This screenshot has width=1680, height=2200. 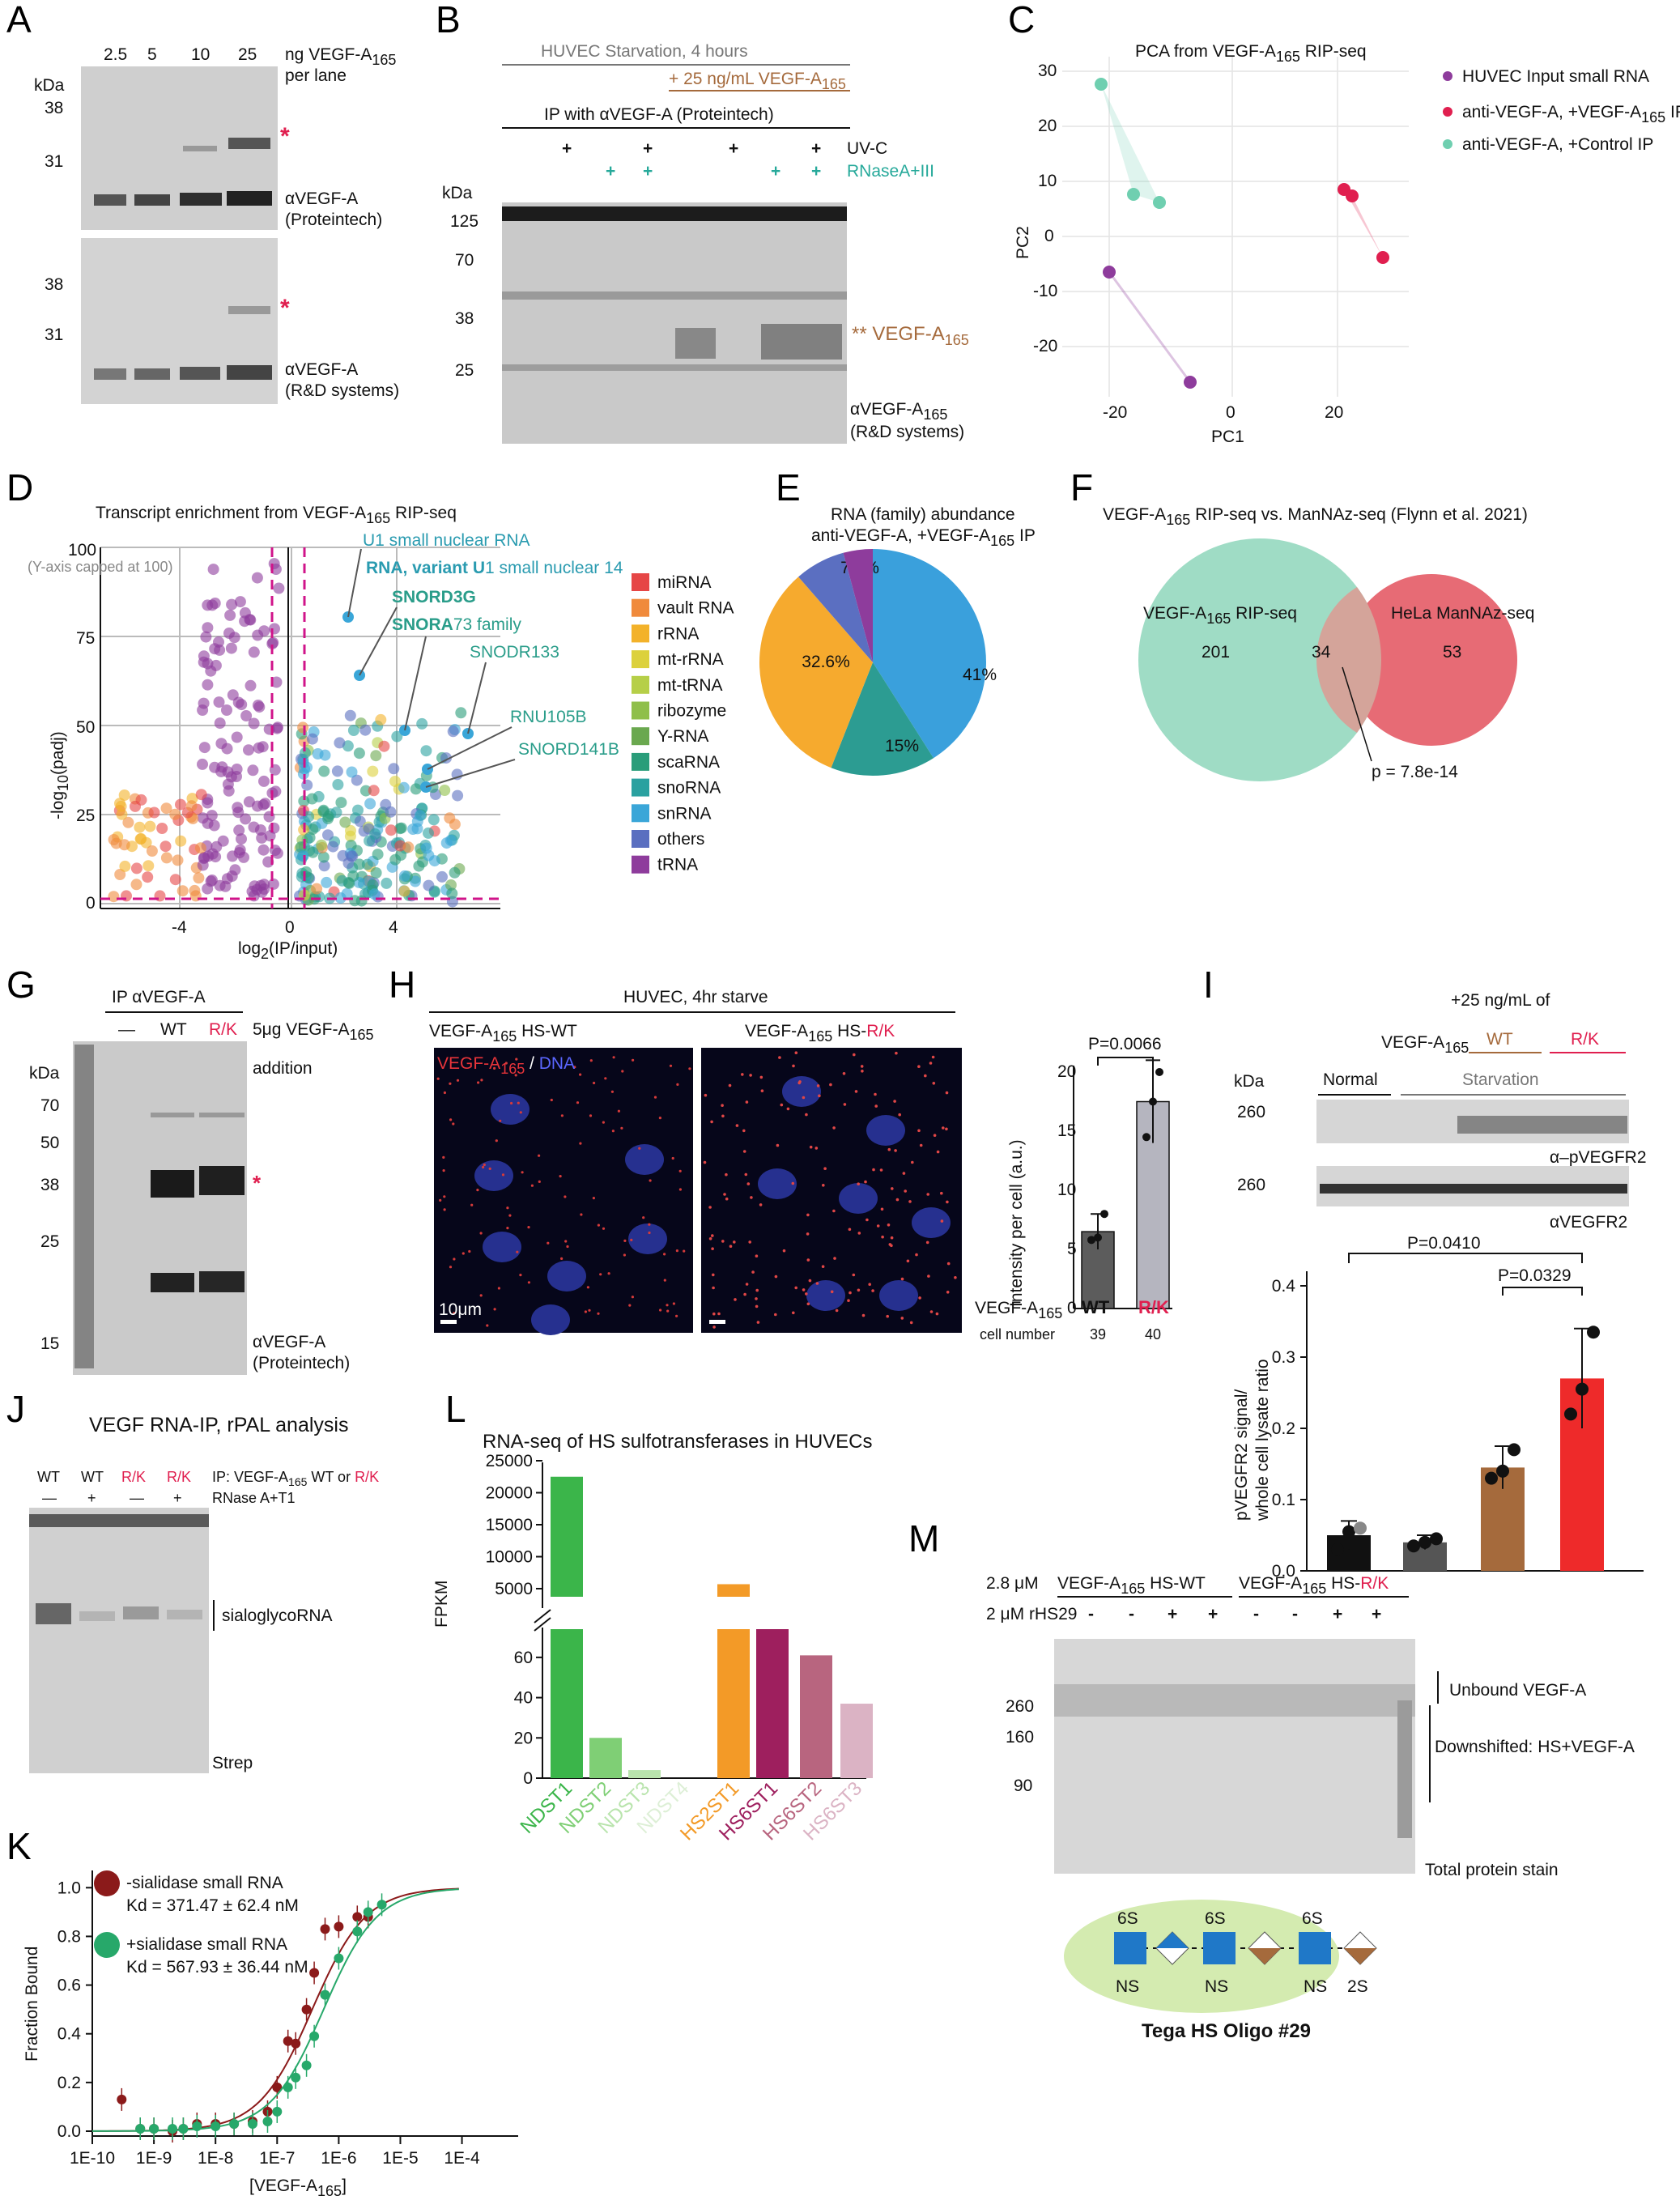 I want to click on marker-31: 31, so click(x=54, y=161).